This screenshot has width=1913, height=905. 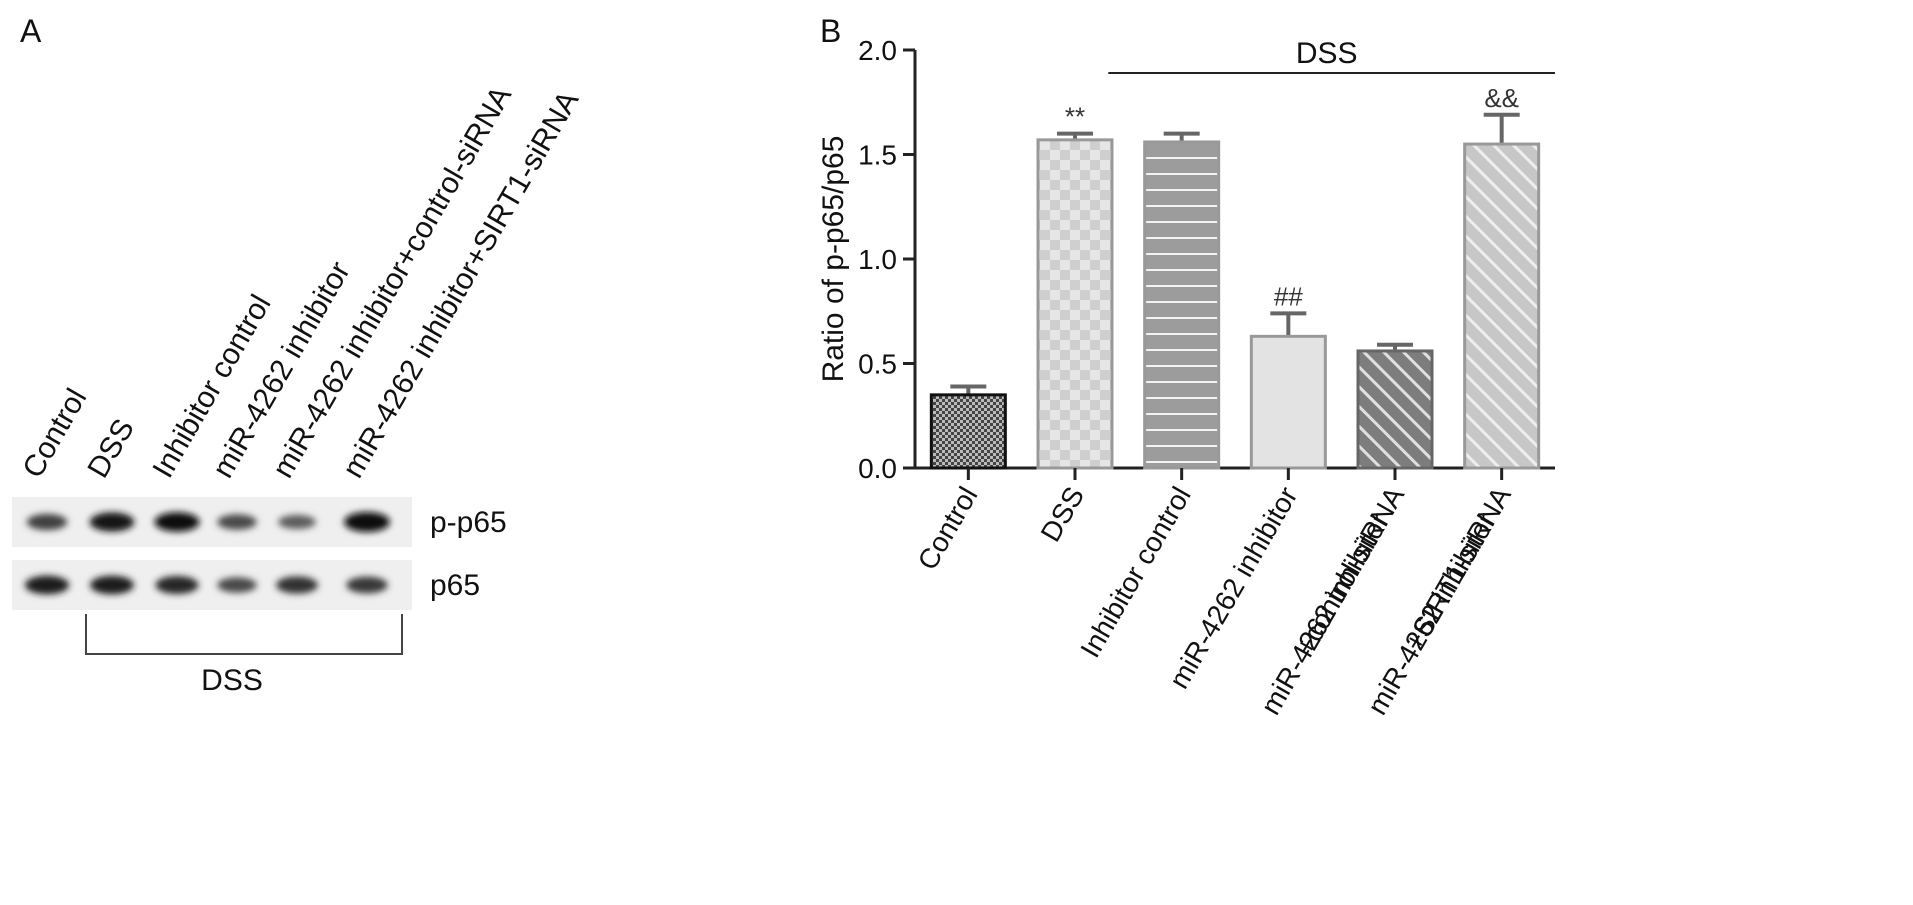 I want to click on y-axis-title: Ratio of p-p65/p65, so click(x=833, y=259).